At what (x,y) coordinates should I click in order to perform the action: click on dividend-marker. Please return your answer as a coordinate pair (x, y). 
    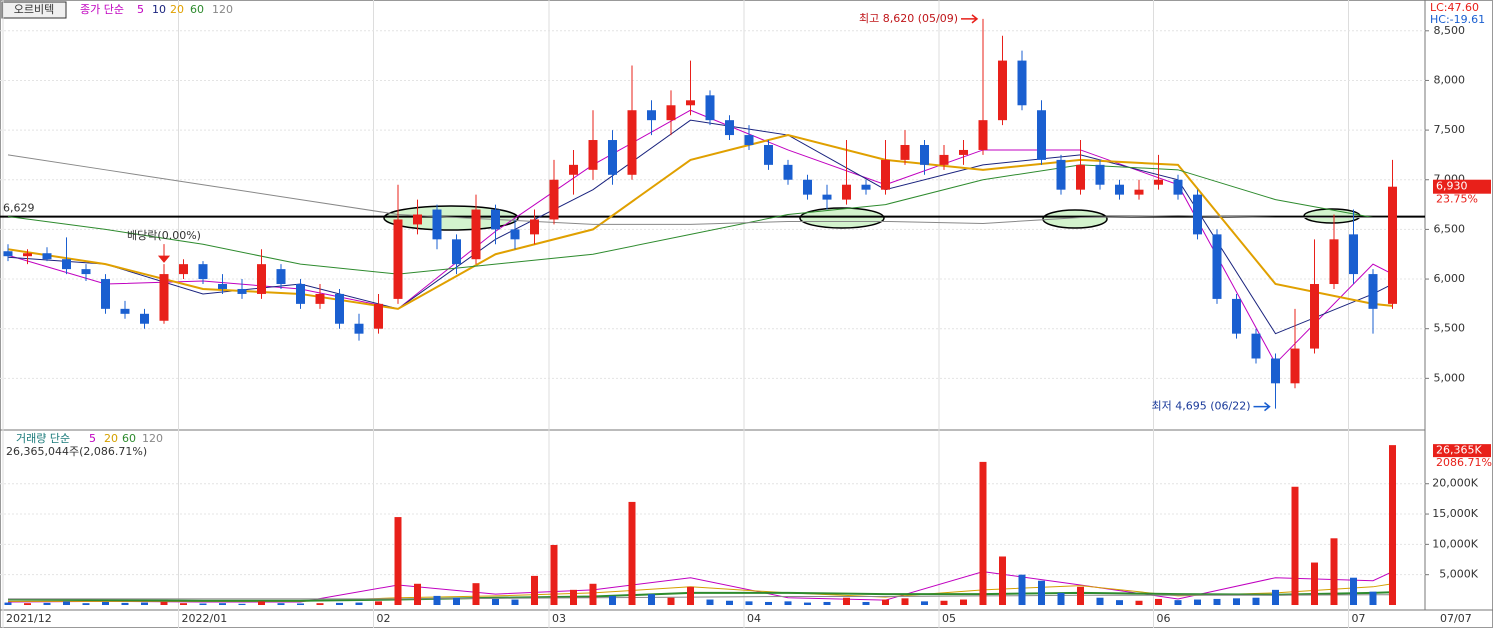
    Looking at the image, I should click on (164, 253).